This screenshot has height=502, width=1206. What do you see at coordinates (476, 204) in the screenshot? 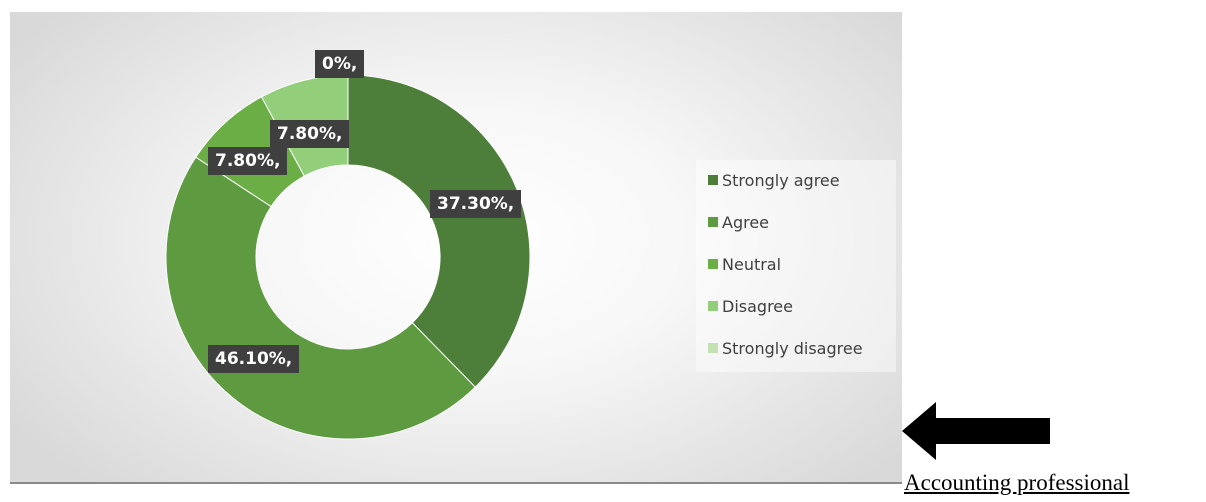
I see `data-label-slice-0: 37.30%,` at bounding box center [476, 204].